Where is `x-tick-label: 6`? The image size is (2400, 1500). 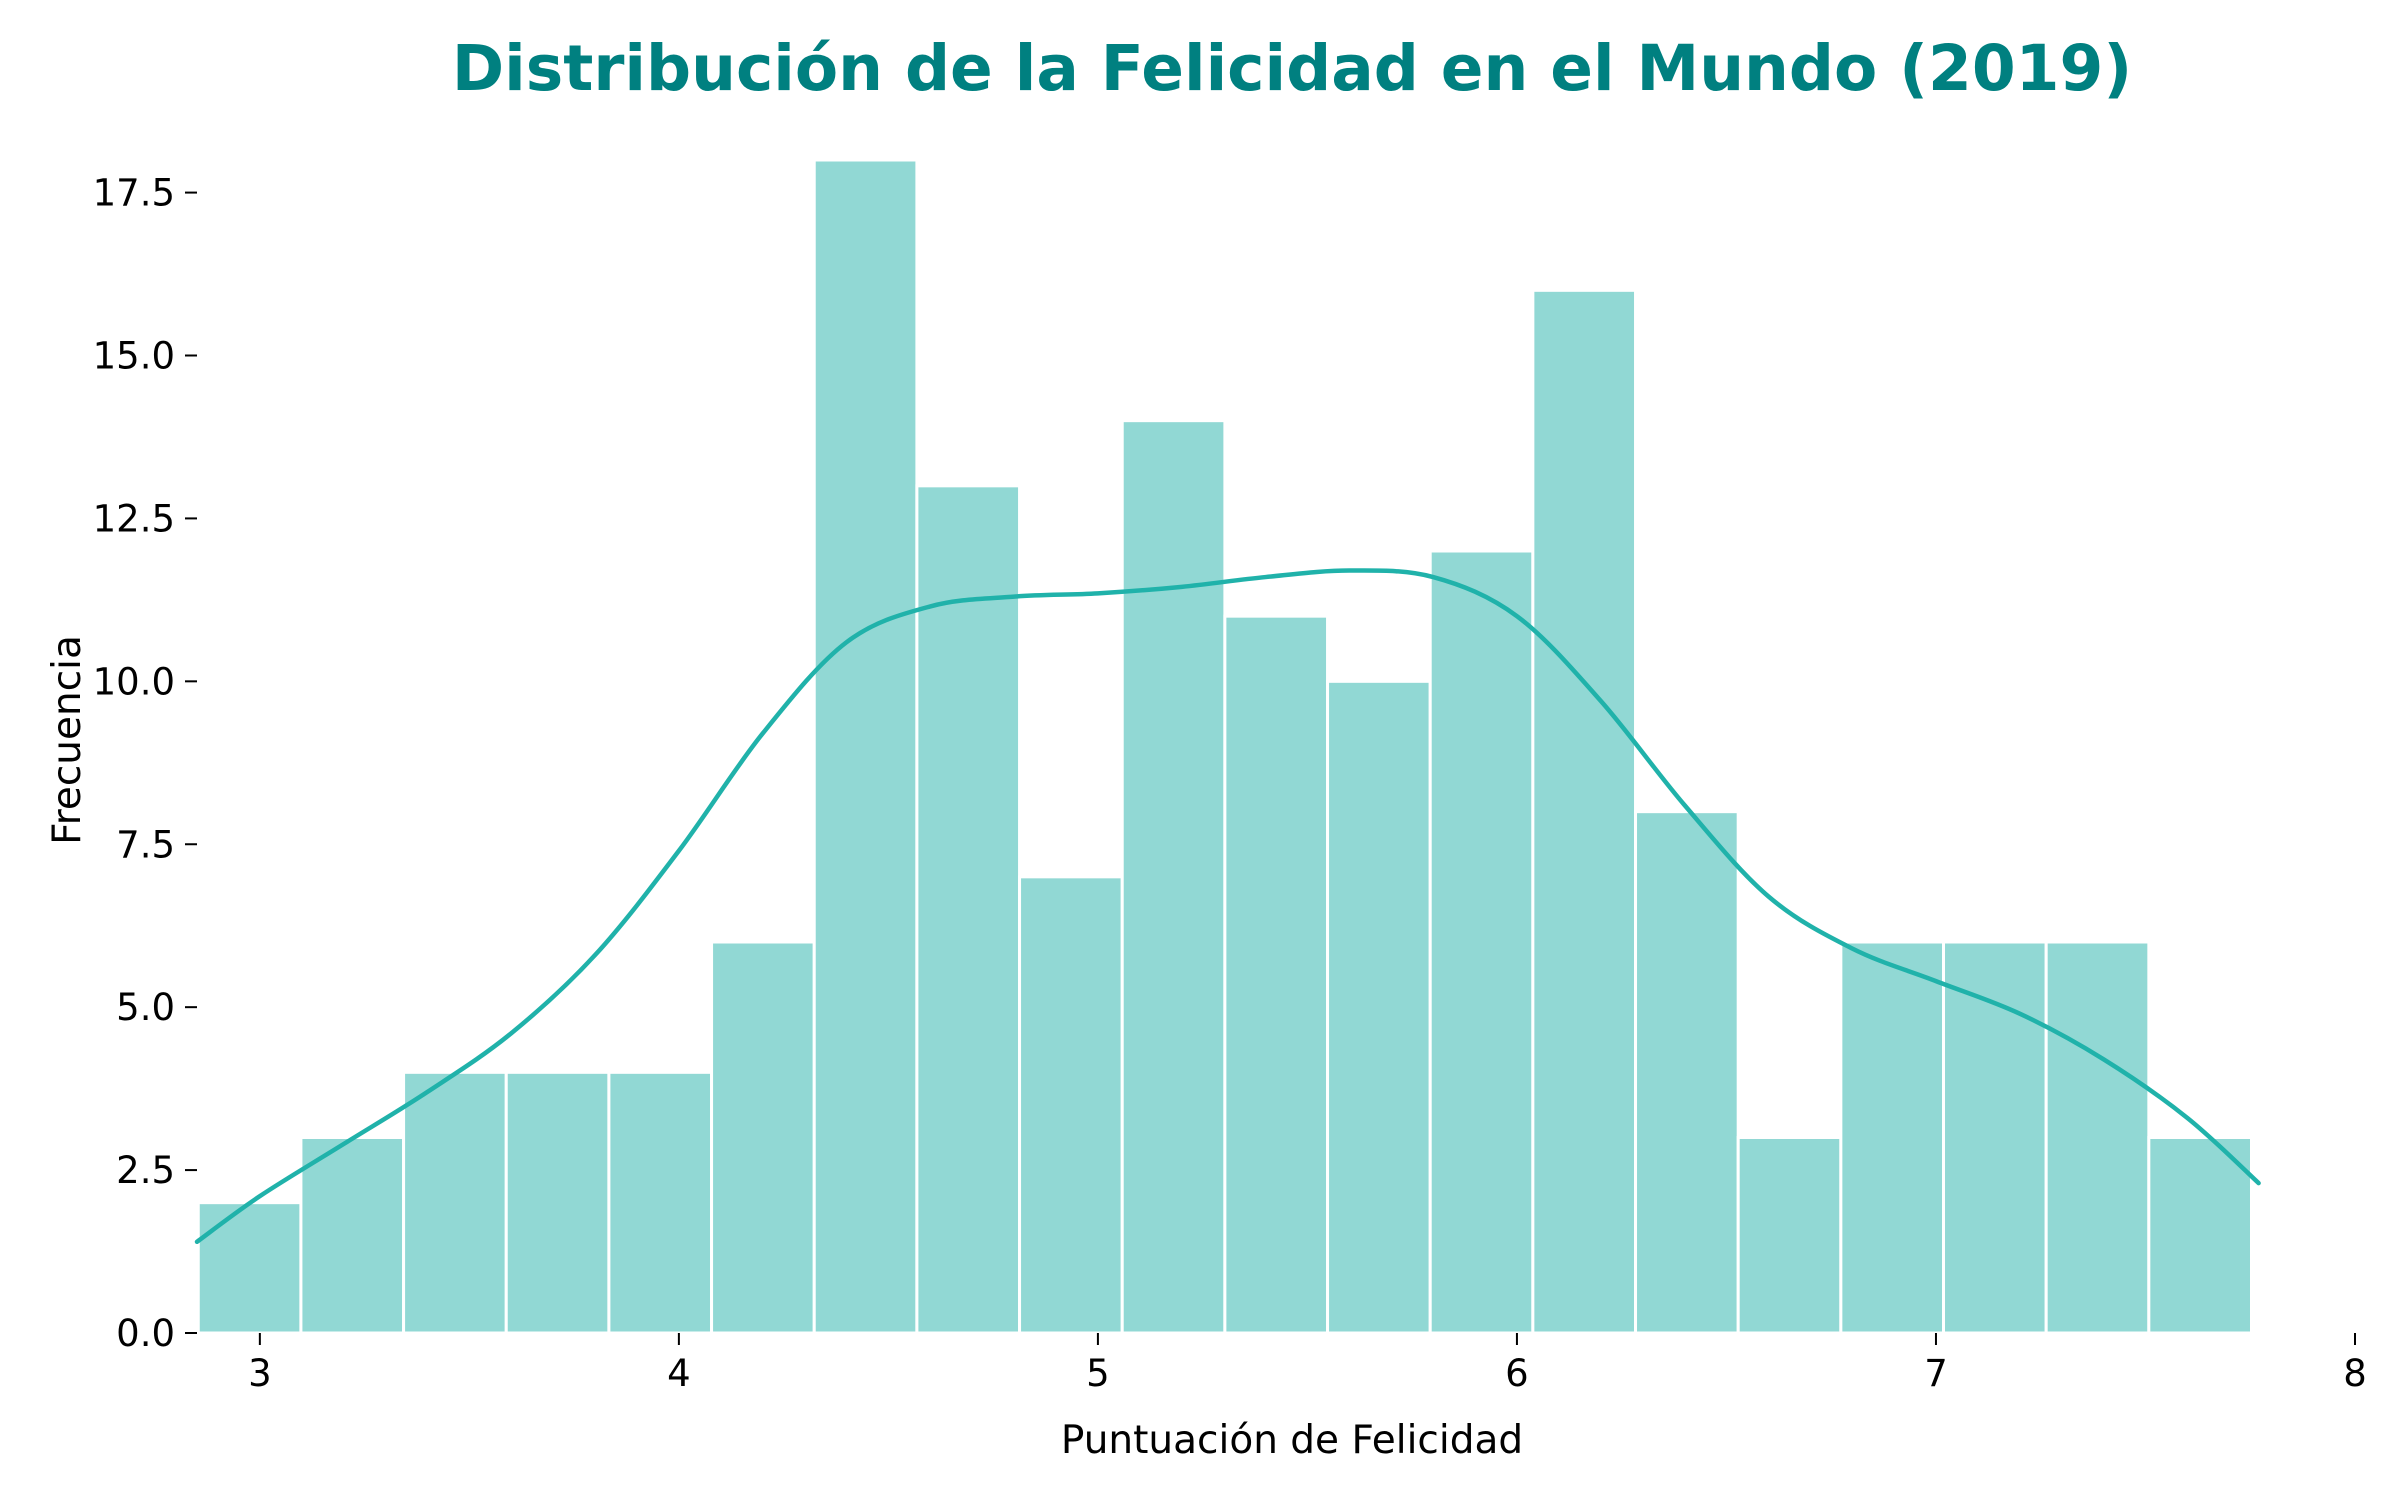 x-tick-label: 6 is located at coordinates (1517, 1373).